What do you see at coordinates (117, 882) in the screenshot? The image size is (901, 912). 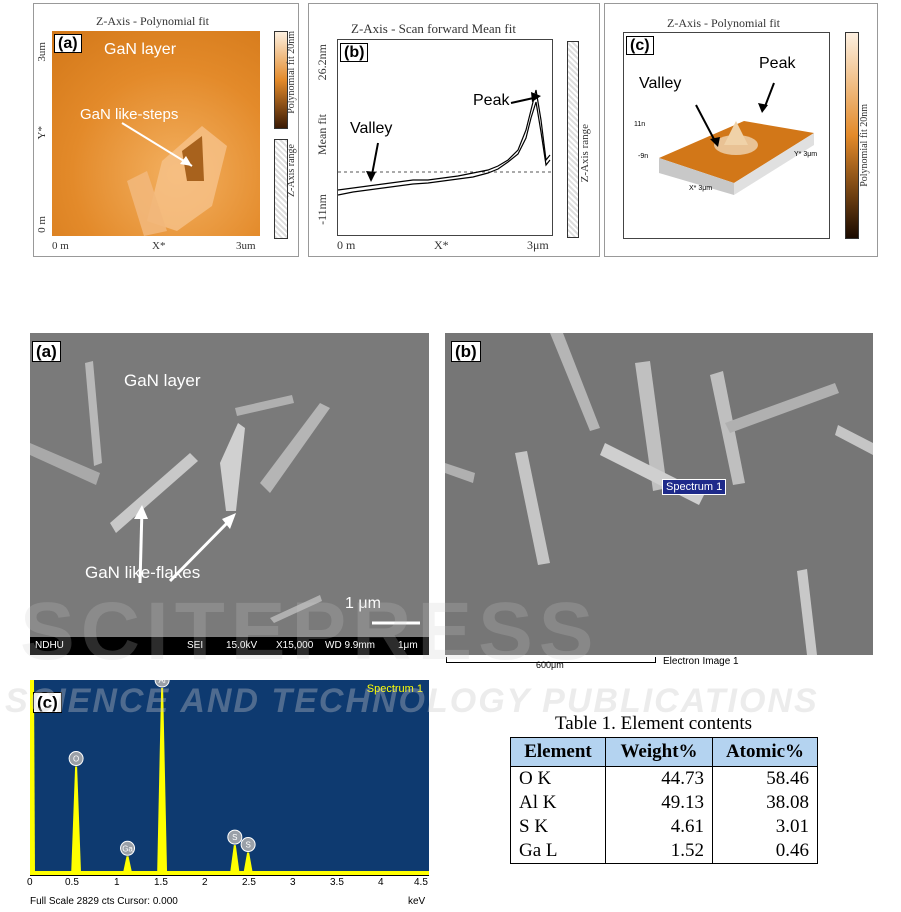 I see `eds-tick-2: 1` at bounding box center [117, 882].